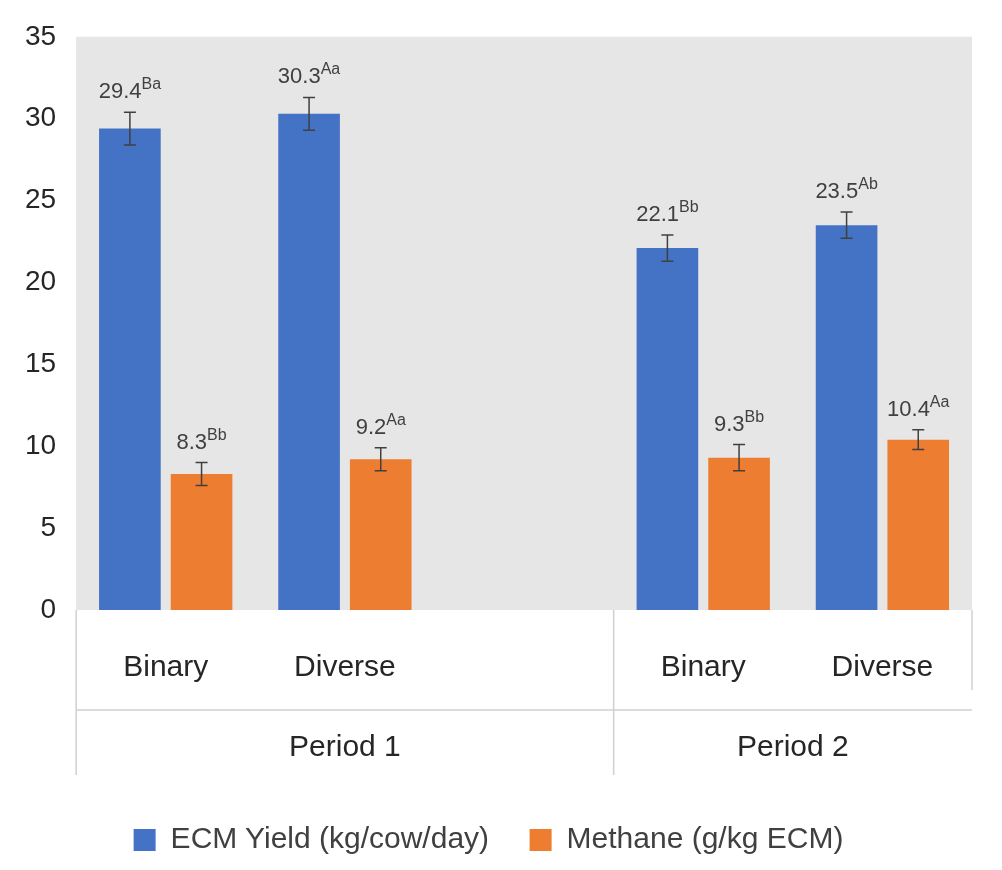 The image size is (1002, 870). I want to click on y-tick-label: 20, so click(40, 281).